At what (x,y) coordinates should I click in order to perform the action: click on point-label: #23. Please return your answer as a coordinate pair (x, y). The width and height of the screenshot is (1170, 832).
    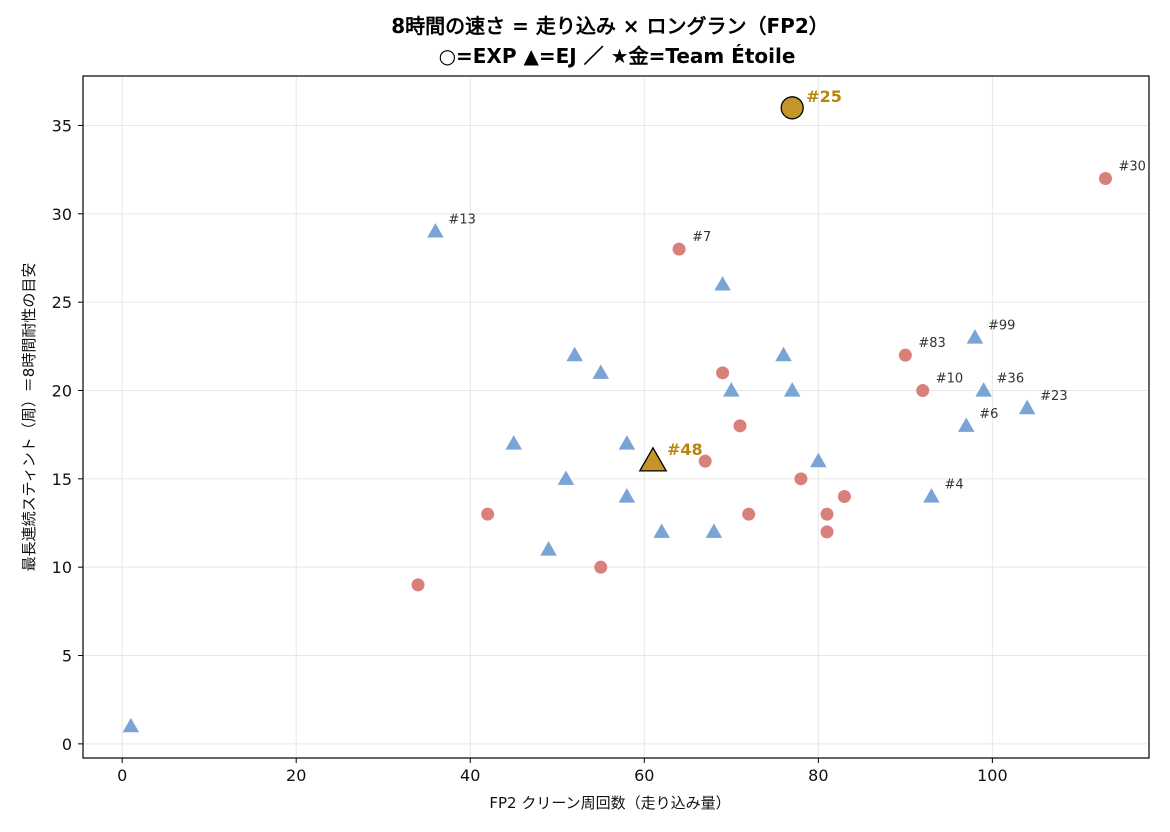
    Looking at the image, I should click on (1053, 396).